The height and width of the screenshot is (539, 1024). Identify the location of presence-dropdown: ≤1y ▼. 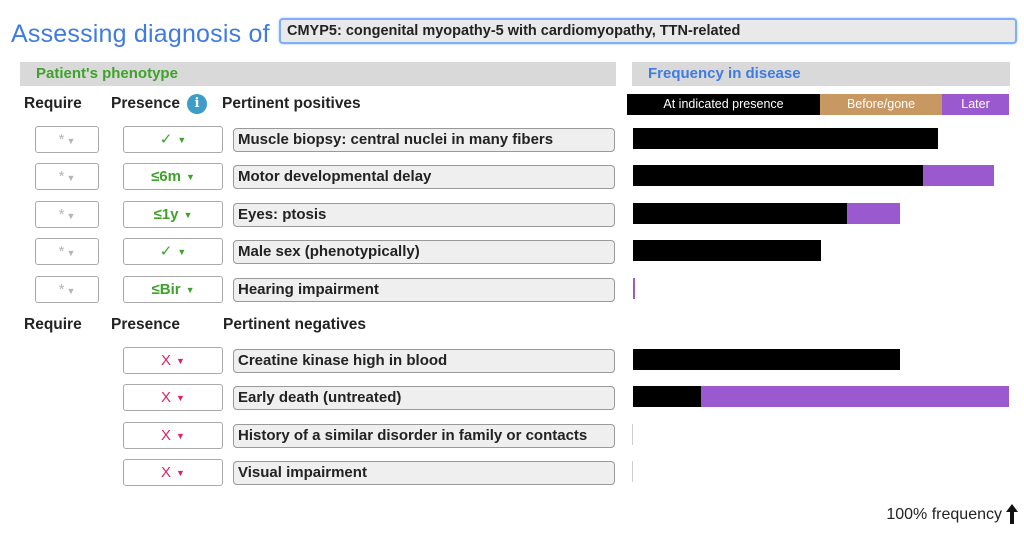
(173, 214).